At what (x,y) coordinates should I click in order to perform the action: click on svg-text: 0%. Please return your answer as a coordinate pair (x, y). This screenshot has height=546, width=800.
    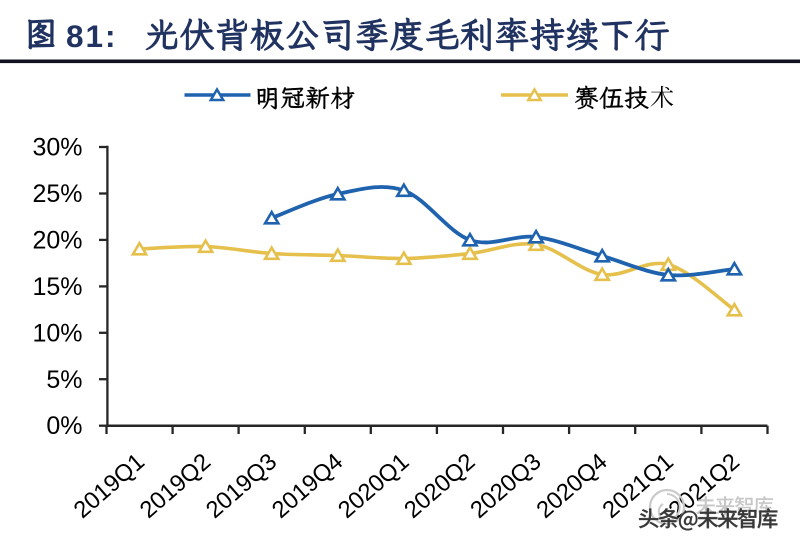
    Looking at the image, I should click on (64, 426).